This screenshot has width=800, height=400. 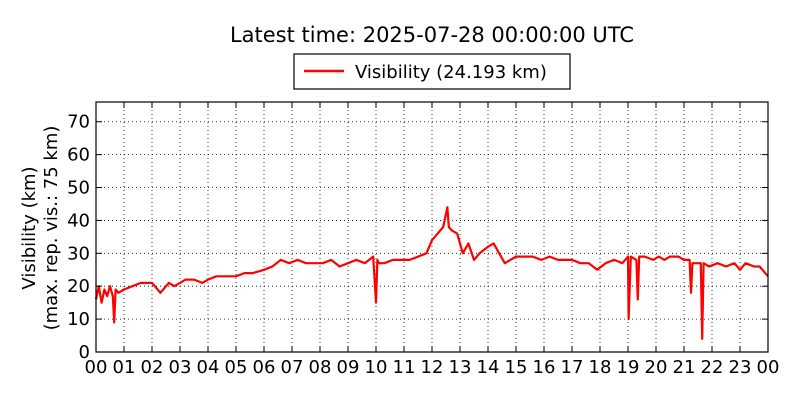 I want to click on y-tick-label: 50, so click(x=78, y=188).